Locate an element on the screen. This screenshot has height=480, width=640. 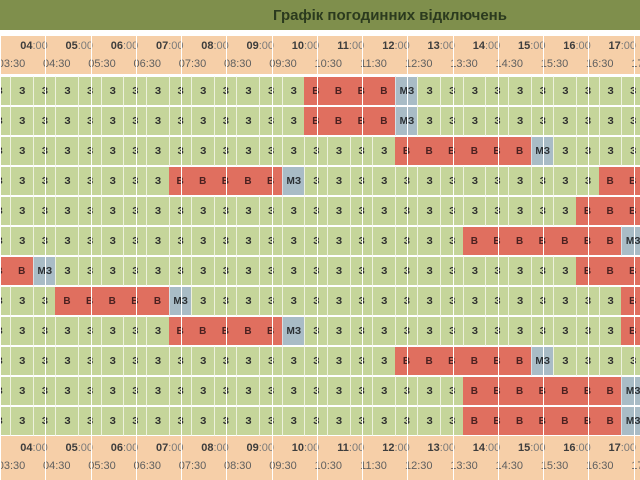
half-hour-label: 06:30 is located at coordinates (147, 466).